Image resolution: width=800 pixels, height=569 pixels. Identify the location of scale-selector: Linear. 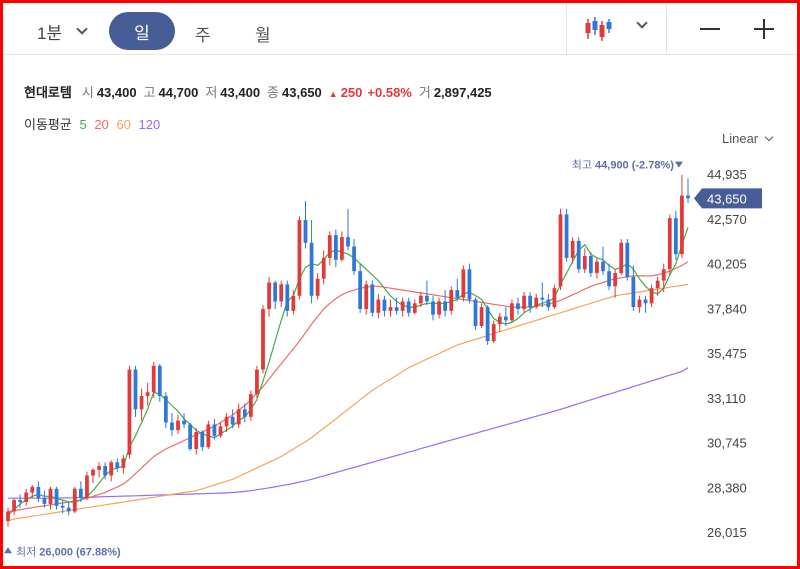
(748, 138).